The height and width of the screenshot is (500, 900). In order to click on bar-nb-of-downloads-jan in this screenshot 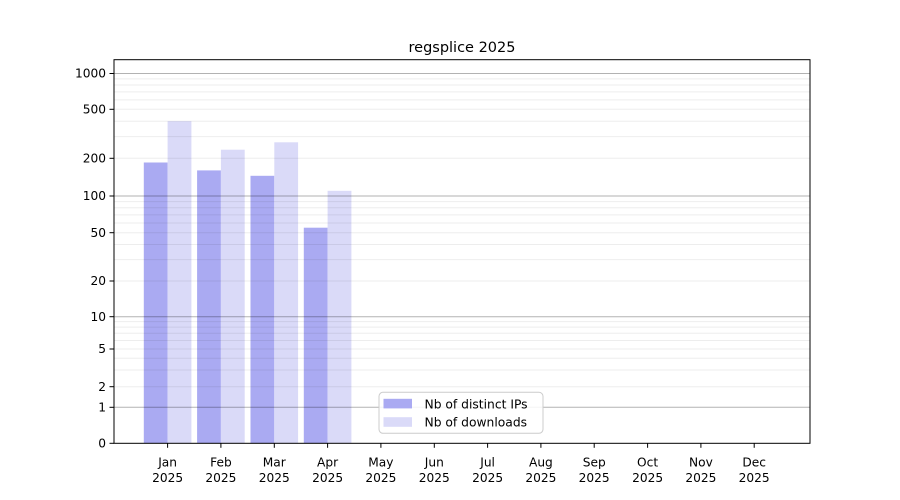, I will do `click(179, 282)`.